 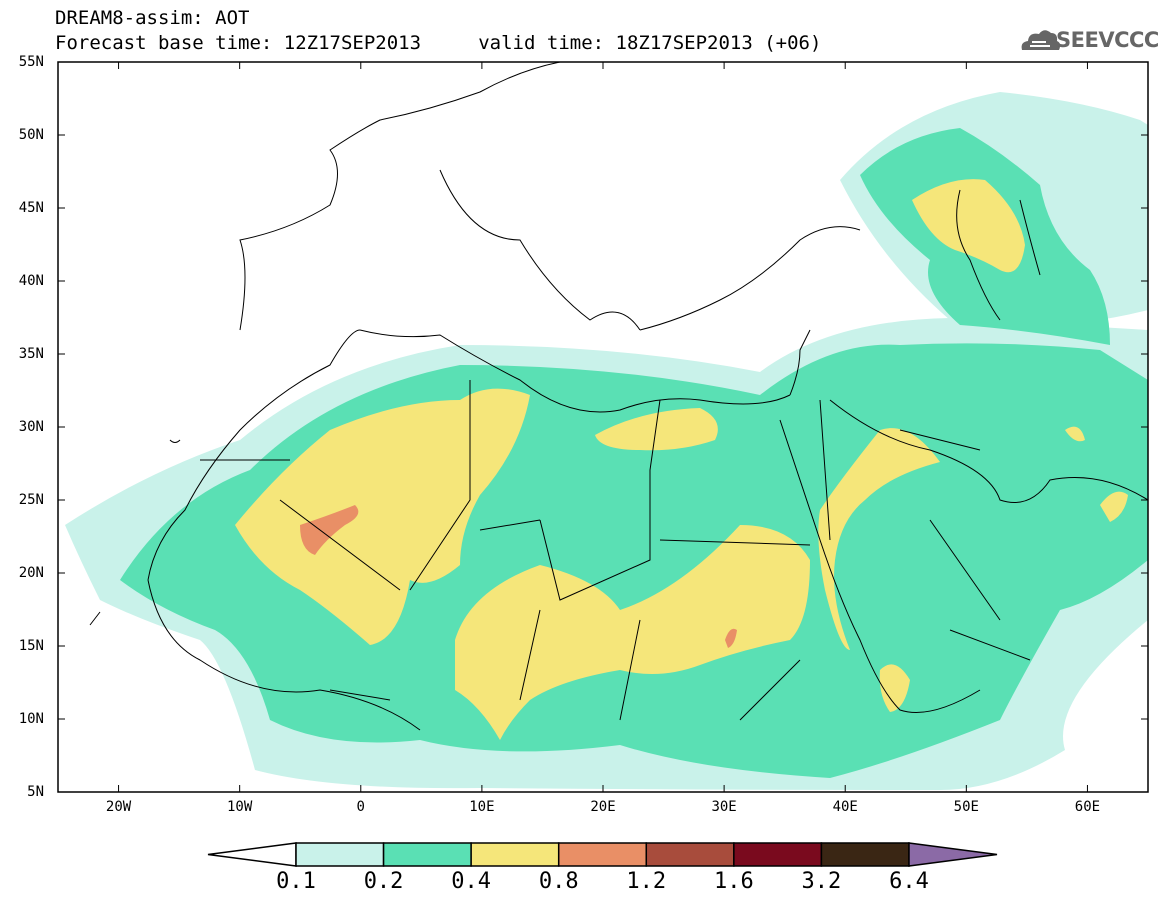 I want to click on colorbar-label: 0.4, so click(x=471, y=881).